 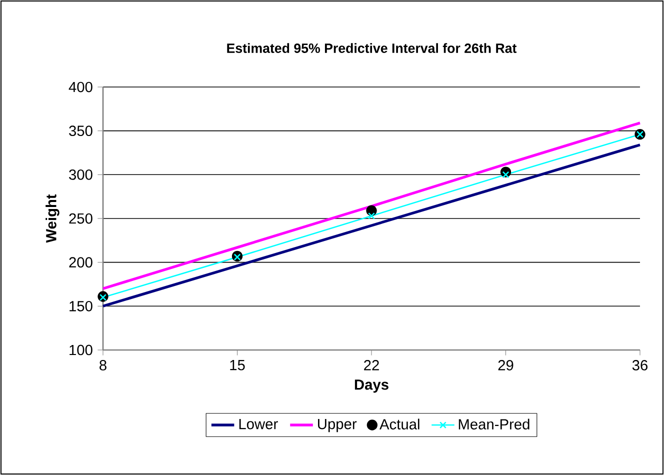 What do you see at coordinates (372, 48) in the screenshot?
I see `chart-title: Estimated 95% Predictive Interval for 26th Rat` at bounding box center [372, 48].